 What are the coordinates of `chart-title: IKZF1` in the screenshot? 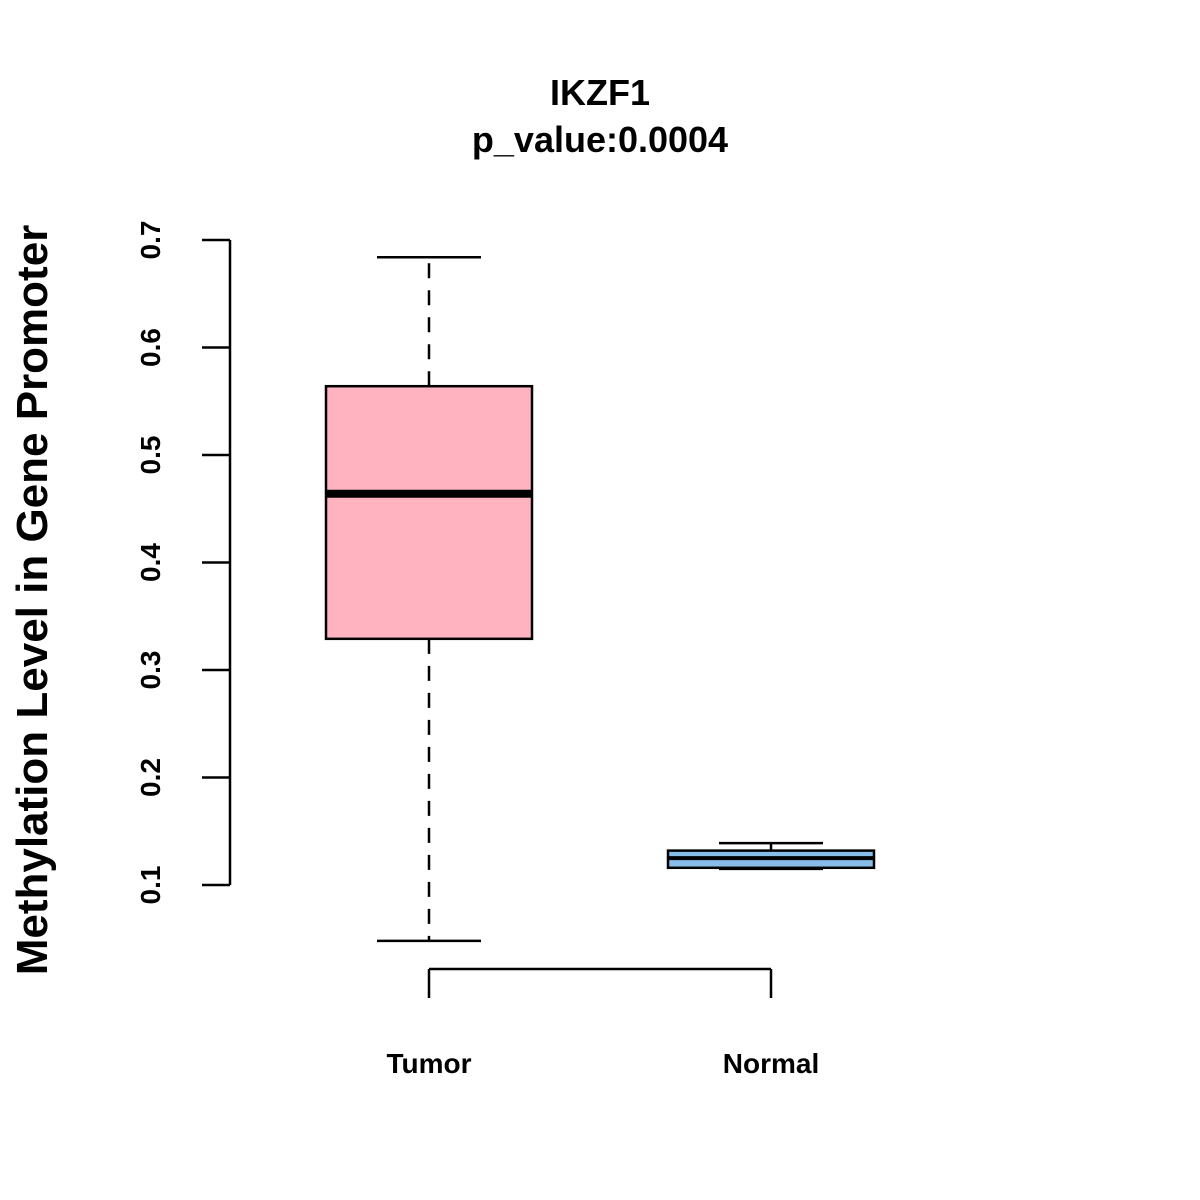 It's located at (600, 92).